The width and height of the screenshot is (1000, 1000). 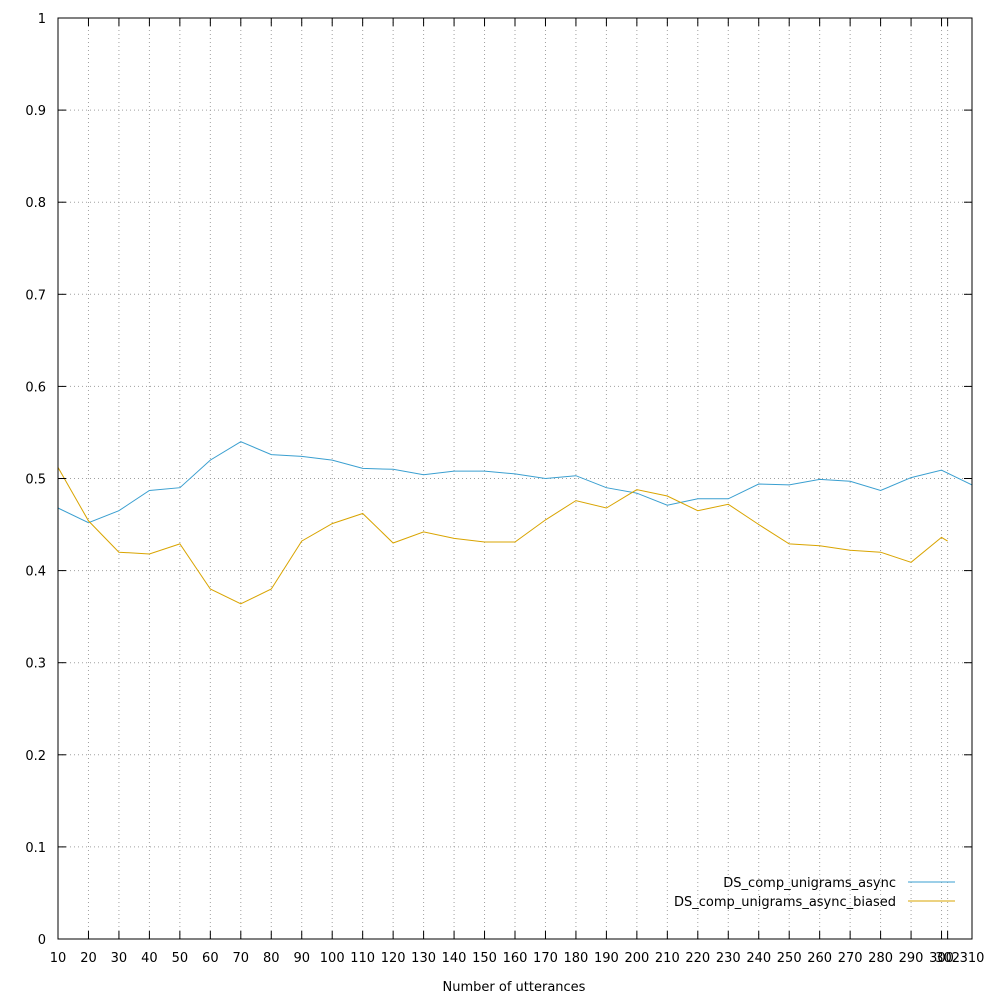 What do you see at coordinates (850, 958) in the screenshot?
I see `x-tick-label: 270` at bounding box center [850, 958].